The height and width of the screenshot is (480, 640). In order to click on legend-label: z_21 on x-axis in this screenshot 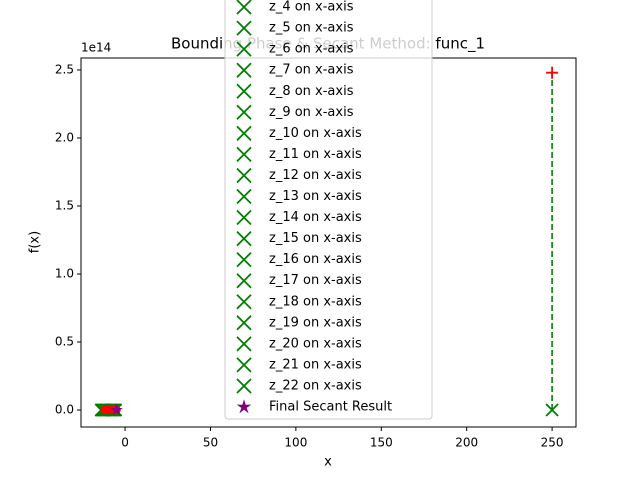, I will do `click(315, 364)`.